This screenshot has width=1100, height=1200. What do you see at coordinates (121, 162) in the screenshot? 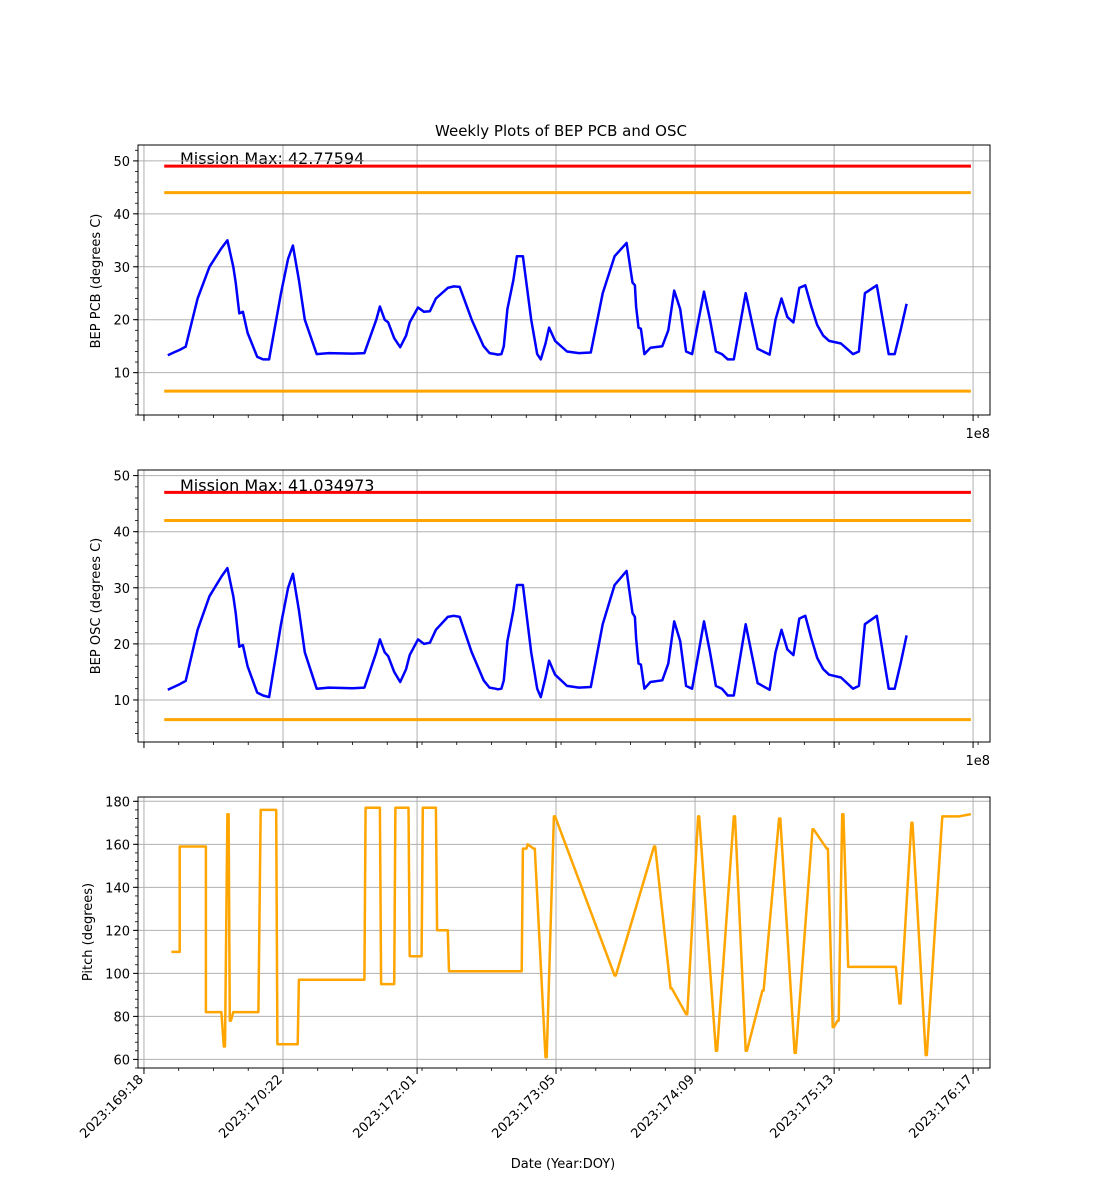
I see `y-tick-label-pcb-4: 50` at bounding box center [121, 162].